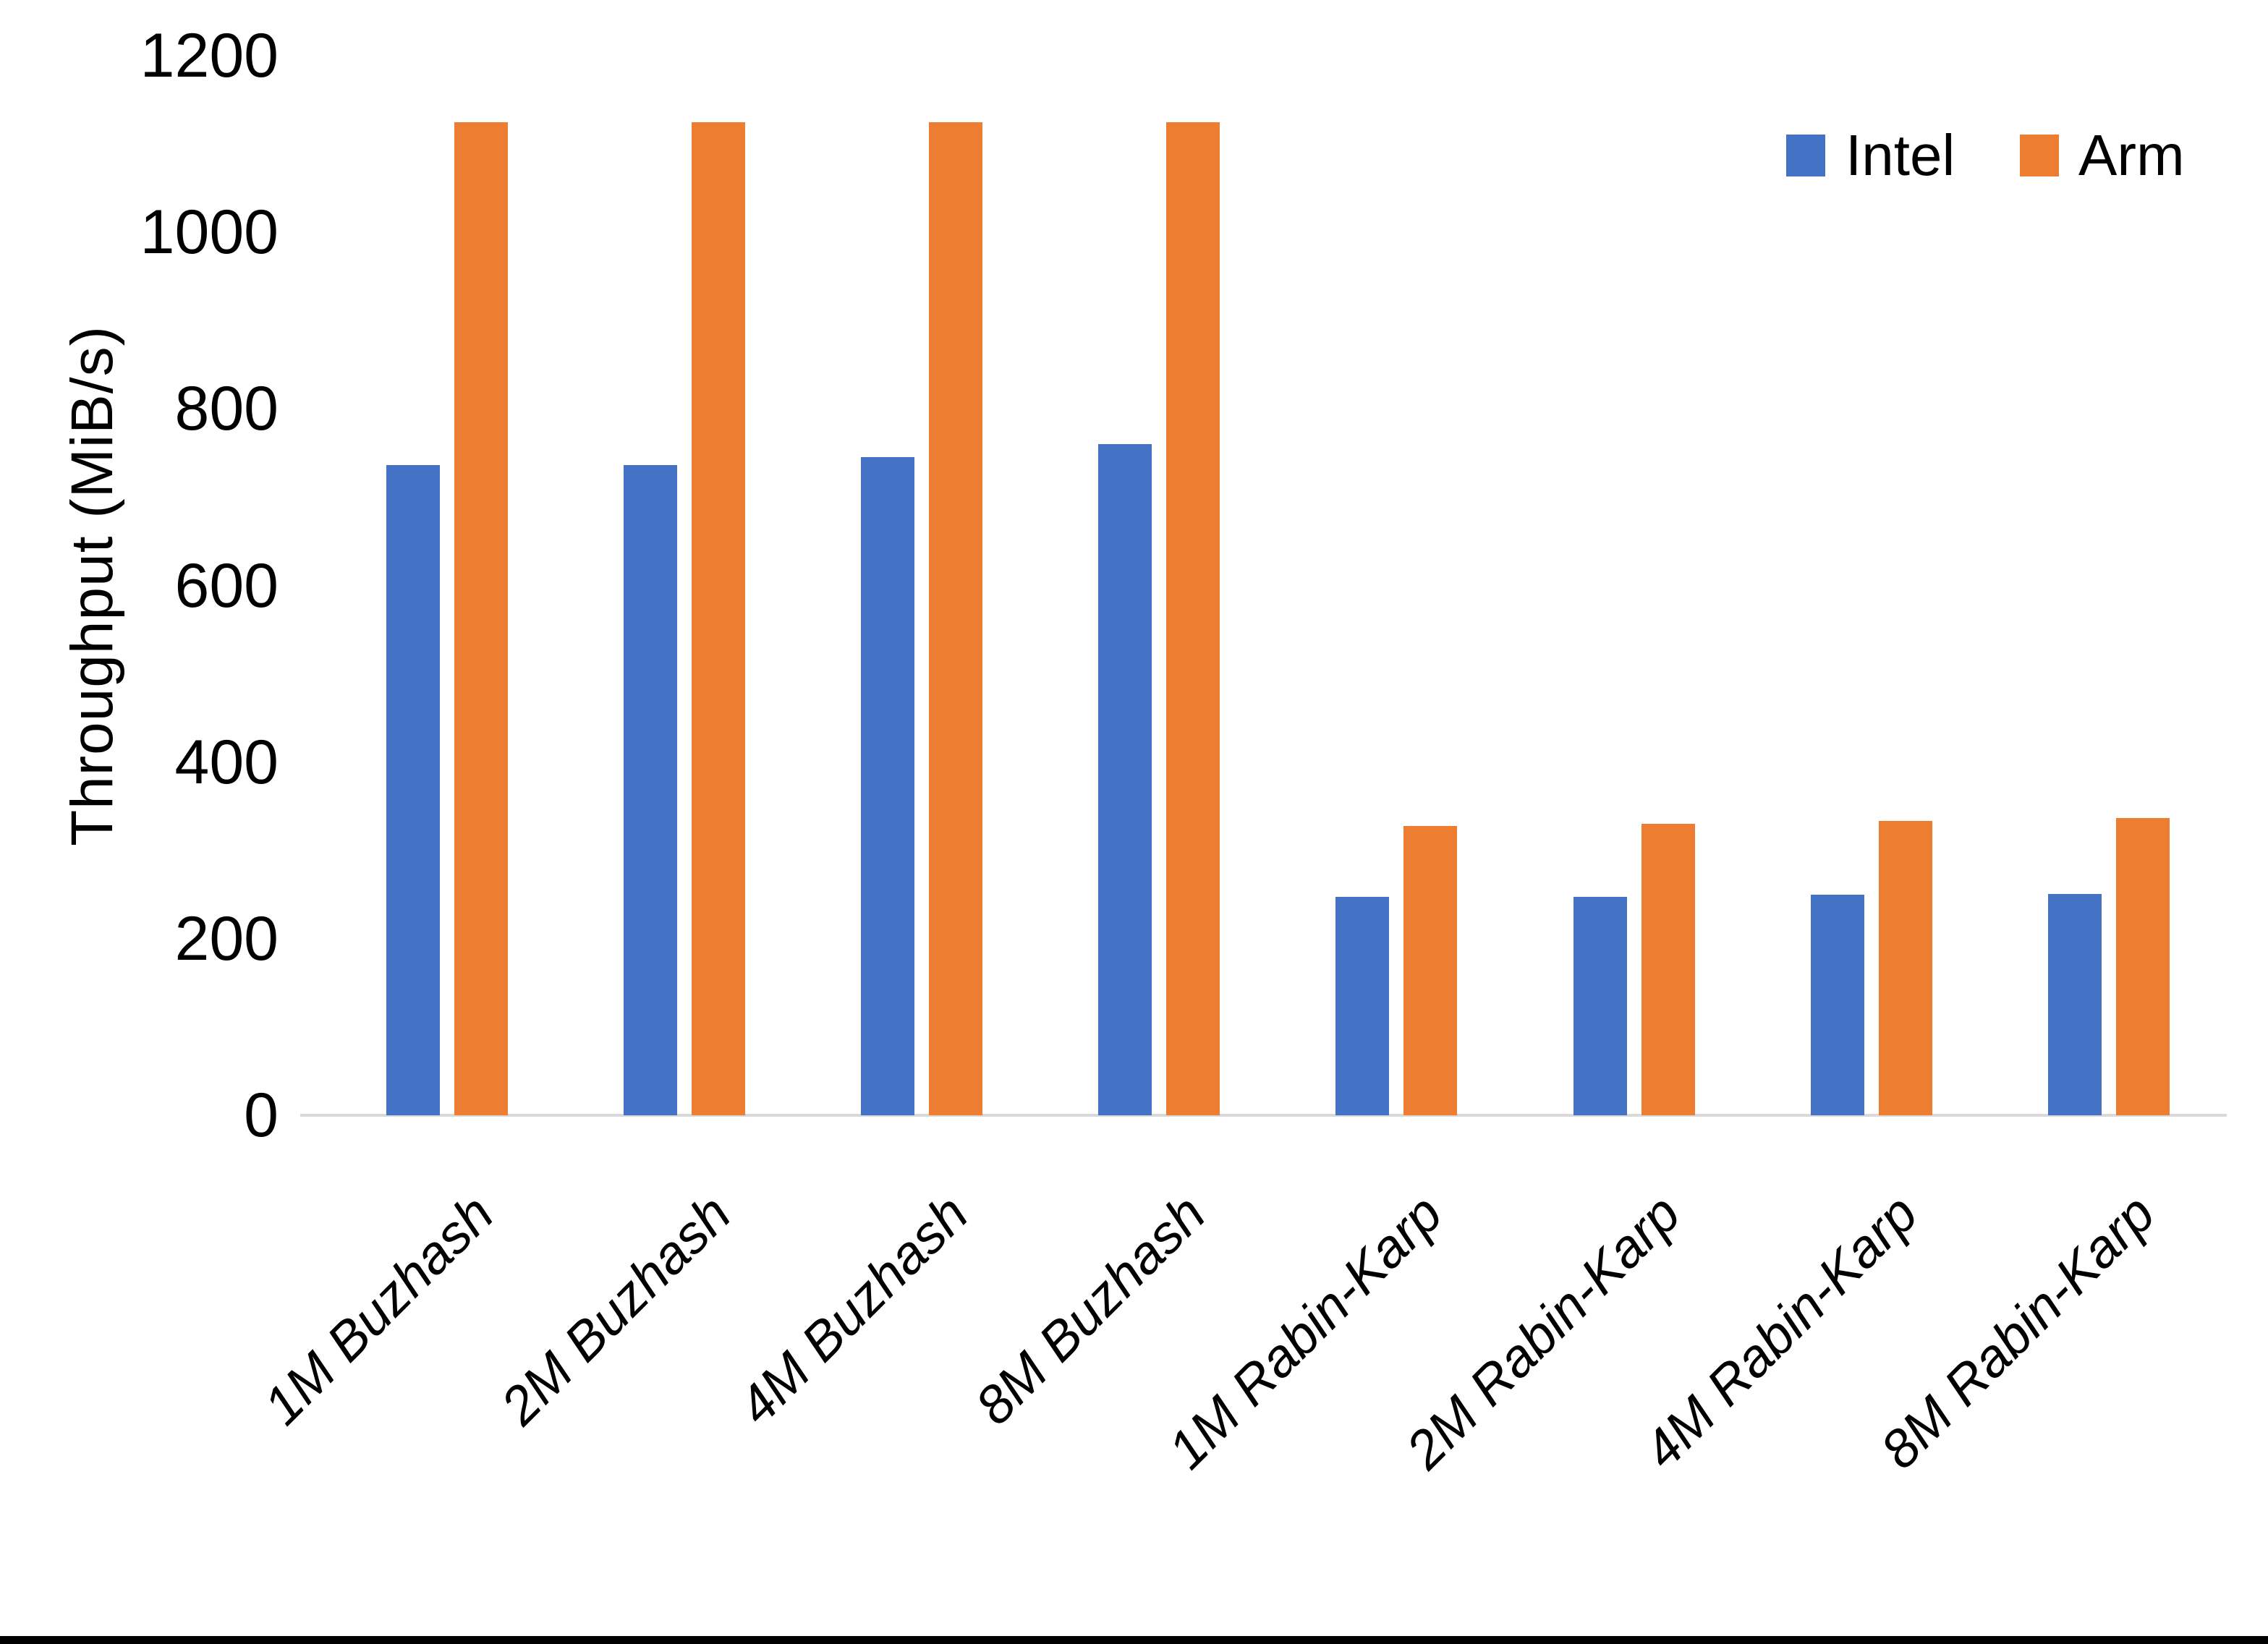  Describe the element at coordinates (481, 618) in the screenshot. I see `bar-arm-1m-buzhash` at that location.